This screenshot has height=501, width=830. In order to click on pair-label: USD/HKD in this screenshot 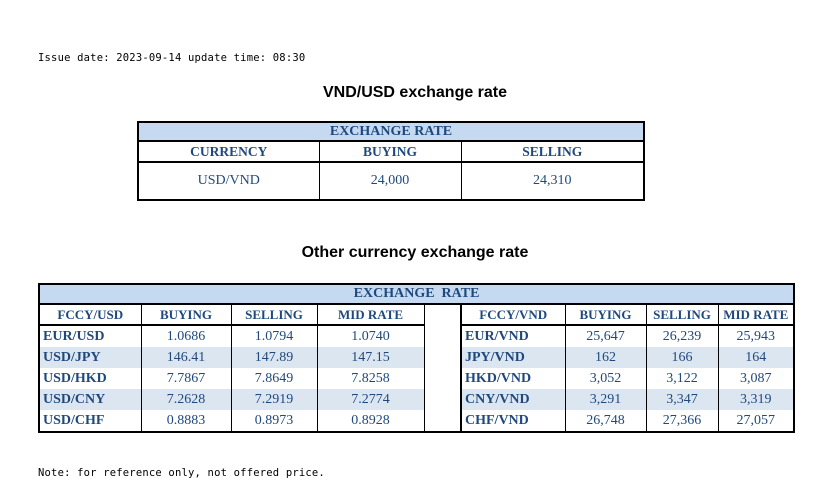, I will do `click(90, 378)`.